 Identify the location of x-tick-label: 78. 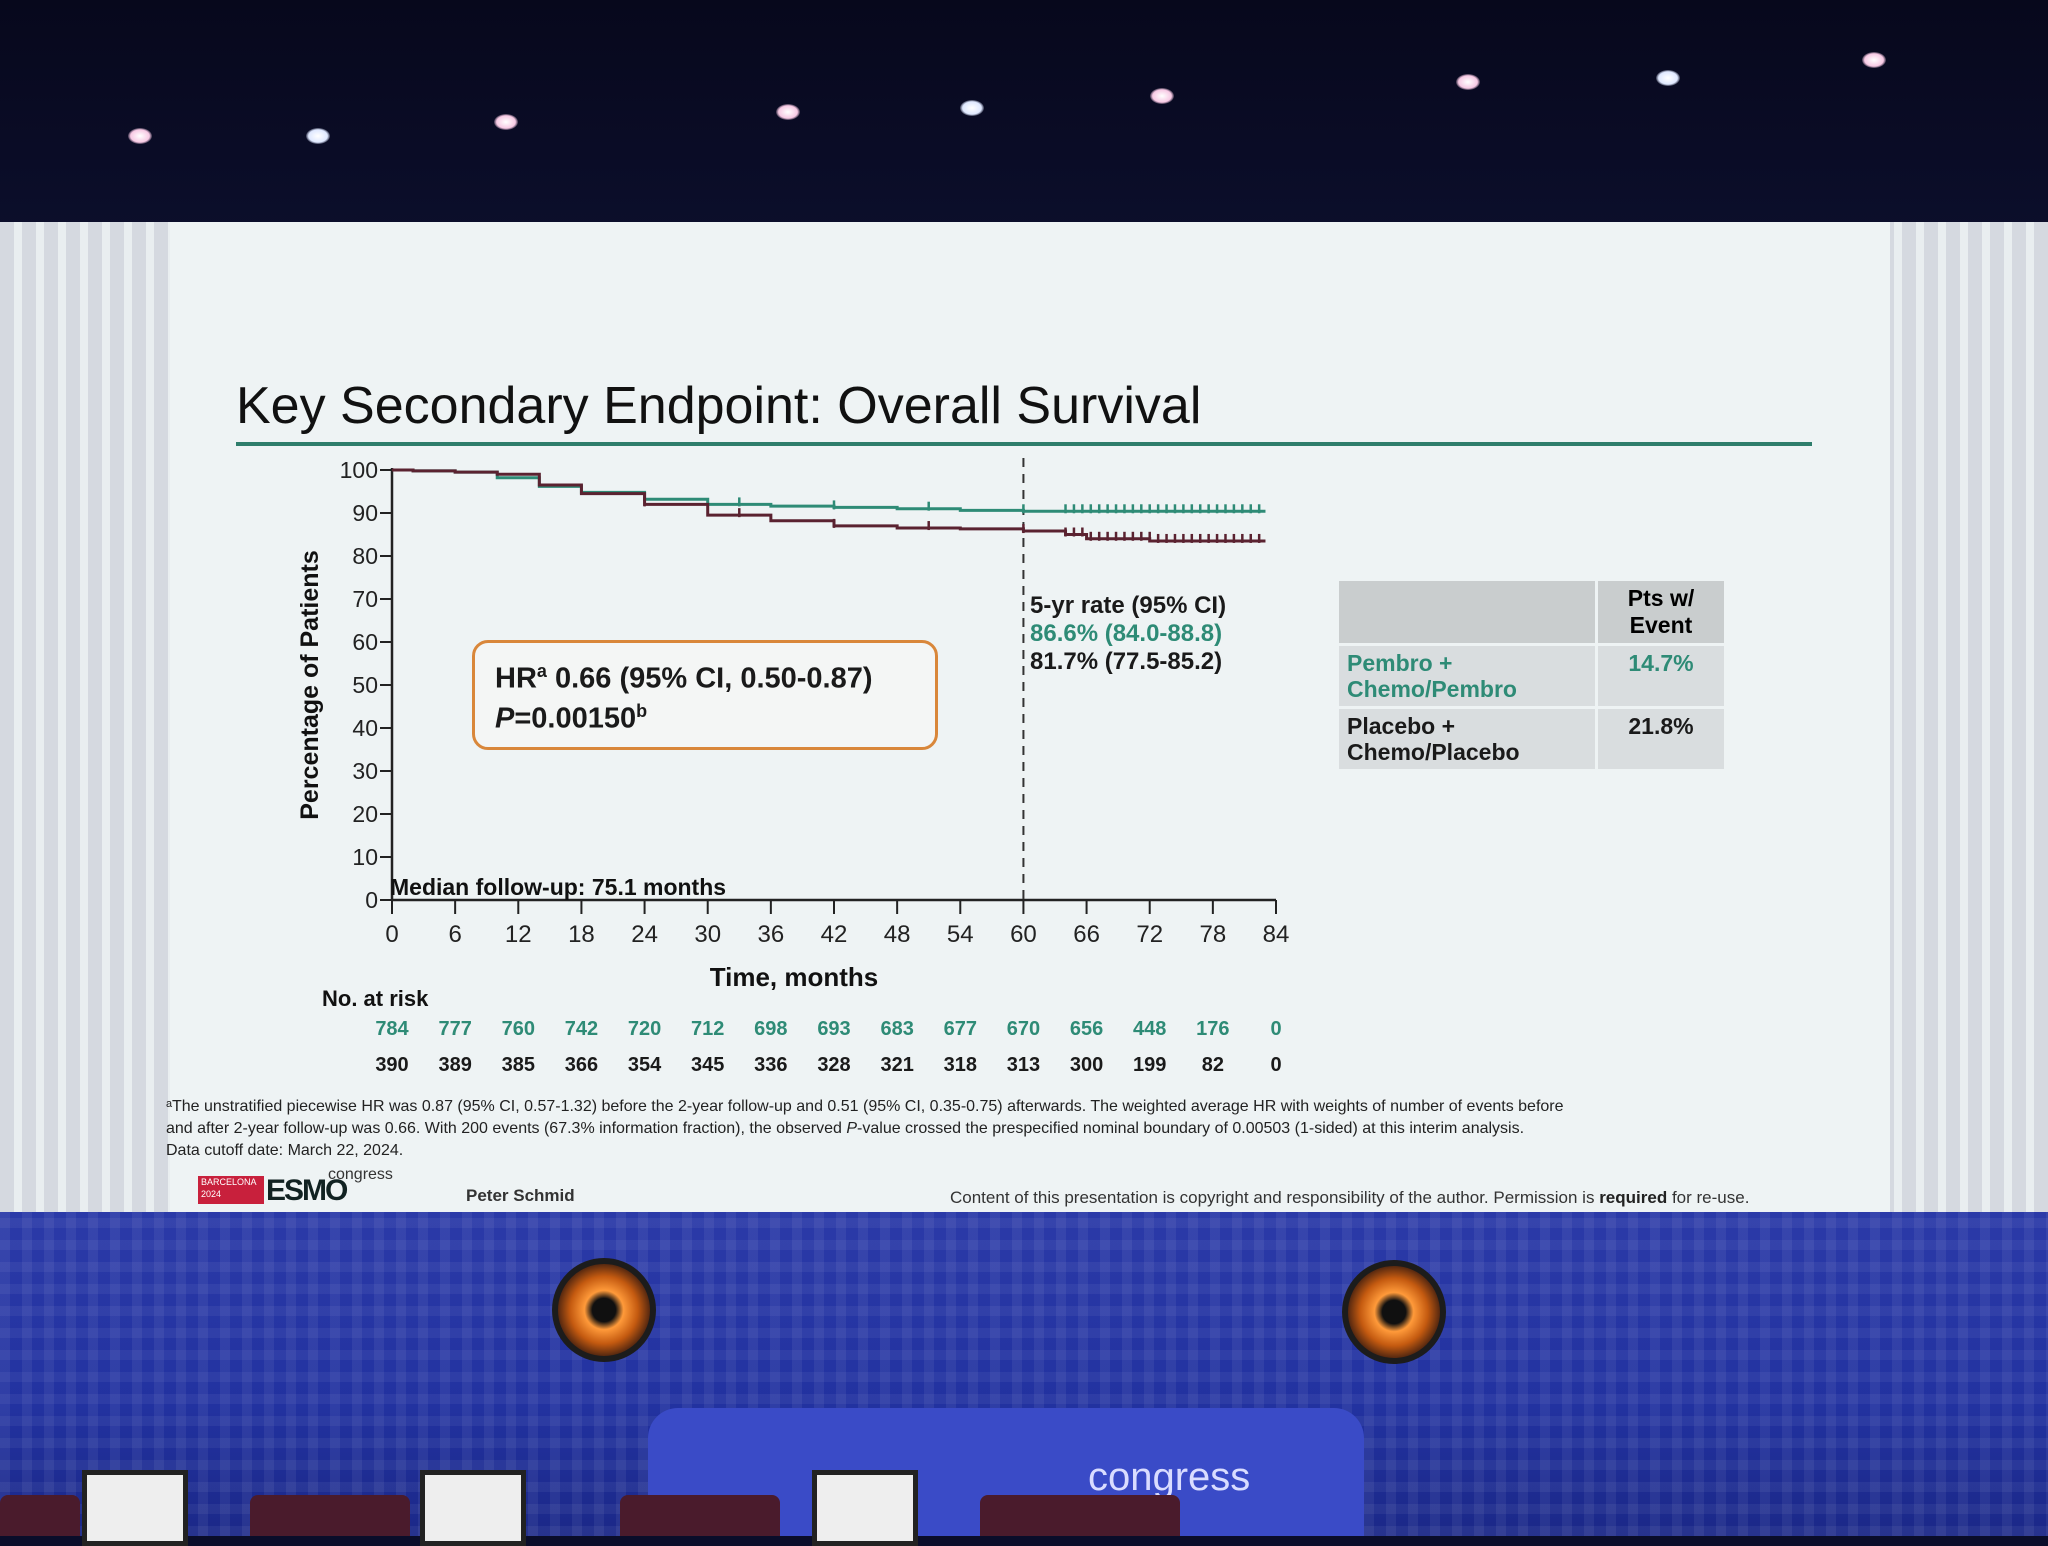
(1213, 934).